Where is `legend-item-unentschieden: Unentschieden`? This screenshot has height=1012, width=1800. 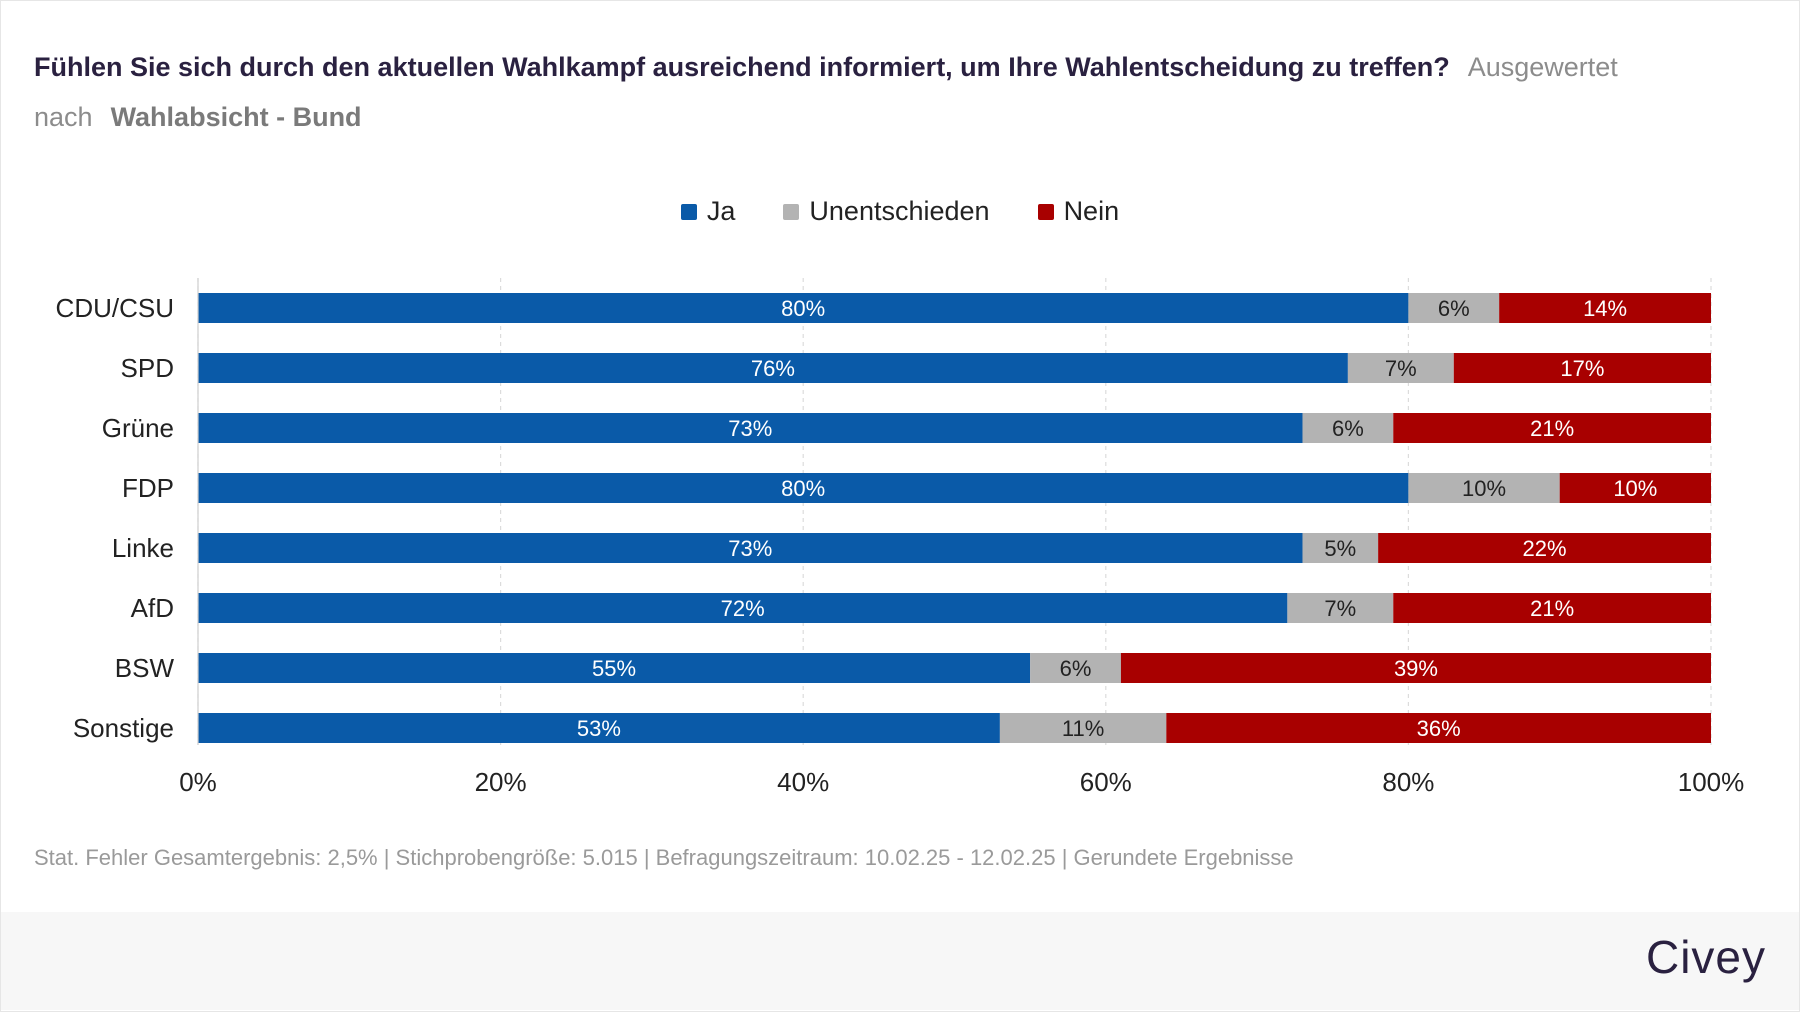 legend-item-unentschieden: Unentschieden is located at coordinates (886, 211).